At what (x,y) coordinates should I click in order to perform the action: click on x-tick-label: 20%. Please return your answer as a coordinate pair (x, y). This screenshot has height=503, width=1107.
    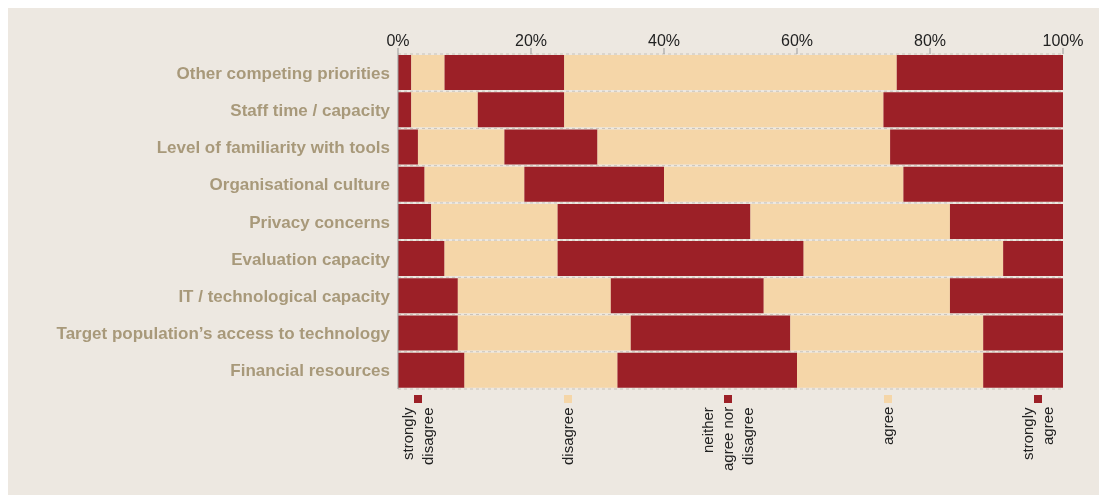
    Looking at the image, I should click on (531, 40).